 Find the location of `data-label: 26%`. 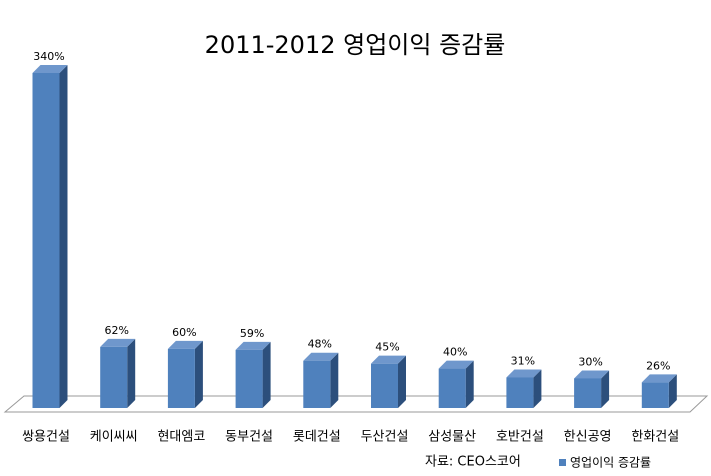

data-label: 26% is located at coordinates (658, 365).